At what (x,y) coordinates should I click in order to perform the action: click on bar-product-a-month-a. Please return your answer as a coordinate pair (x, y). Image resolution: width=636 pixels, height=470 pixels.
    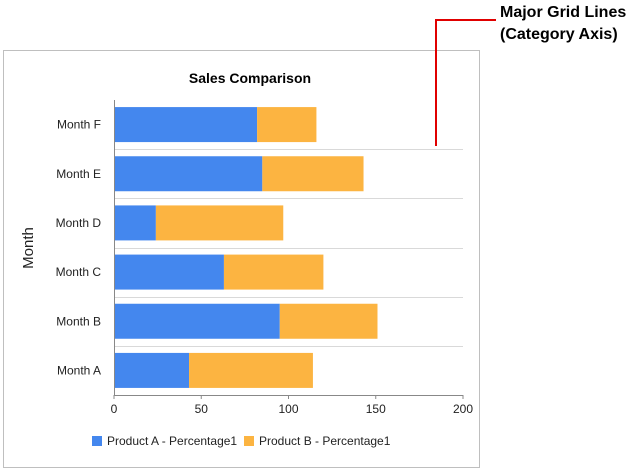
    Looking at the image, I should click on (152, 370).